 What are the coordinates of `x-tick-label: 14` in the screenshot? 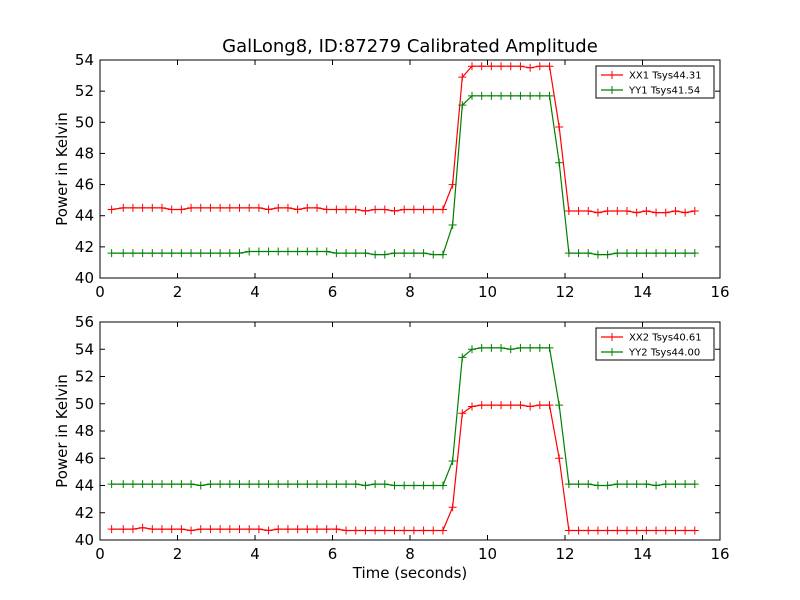 It's located at (642, 554).